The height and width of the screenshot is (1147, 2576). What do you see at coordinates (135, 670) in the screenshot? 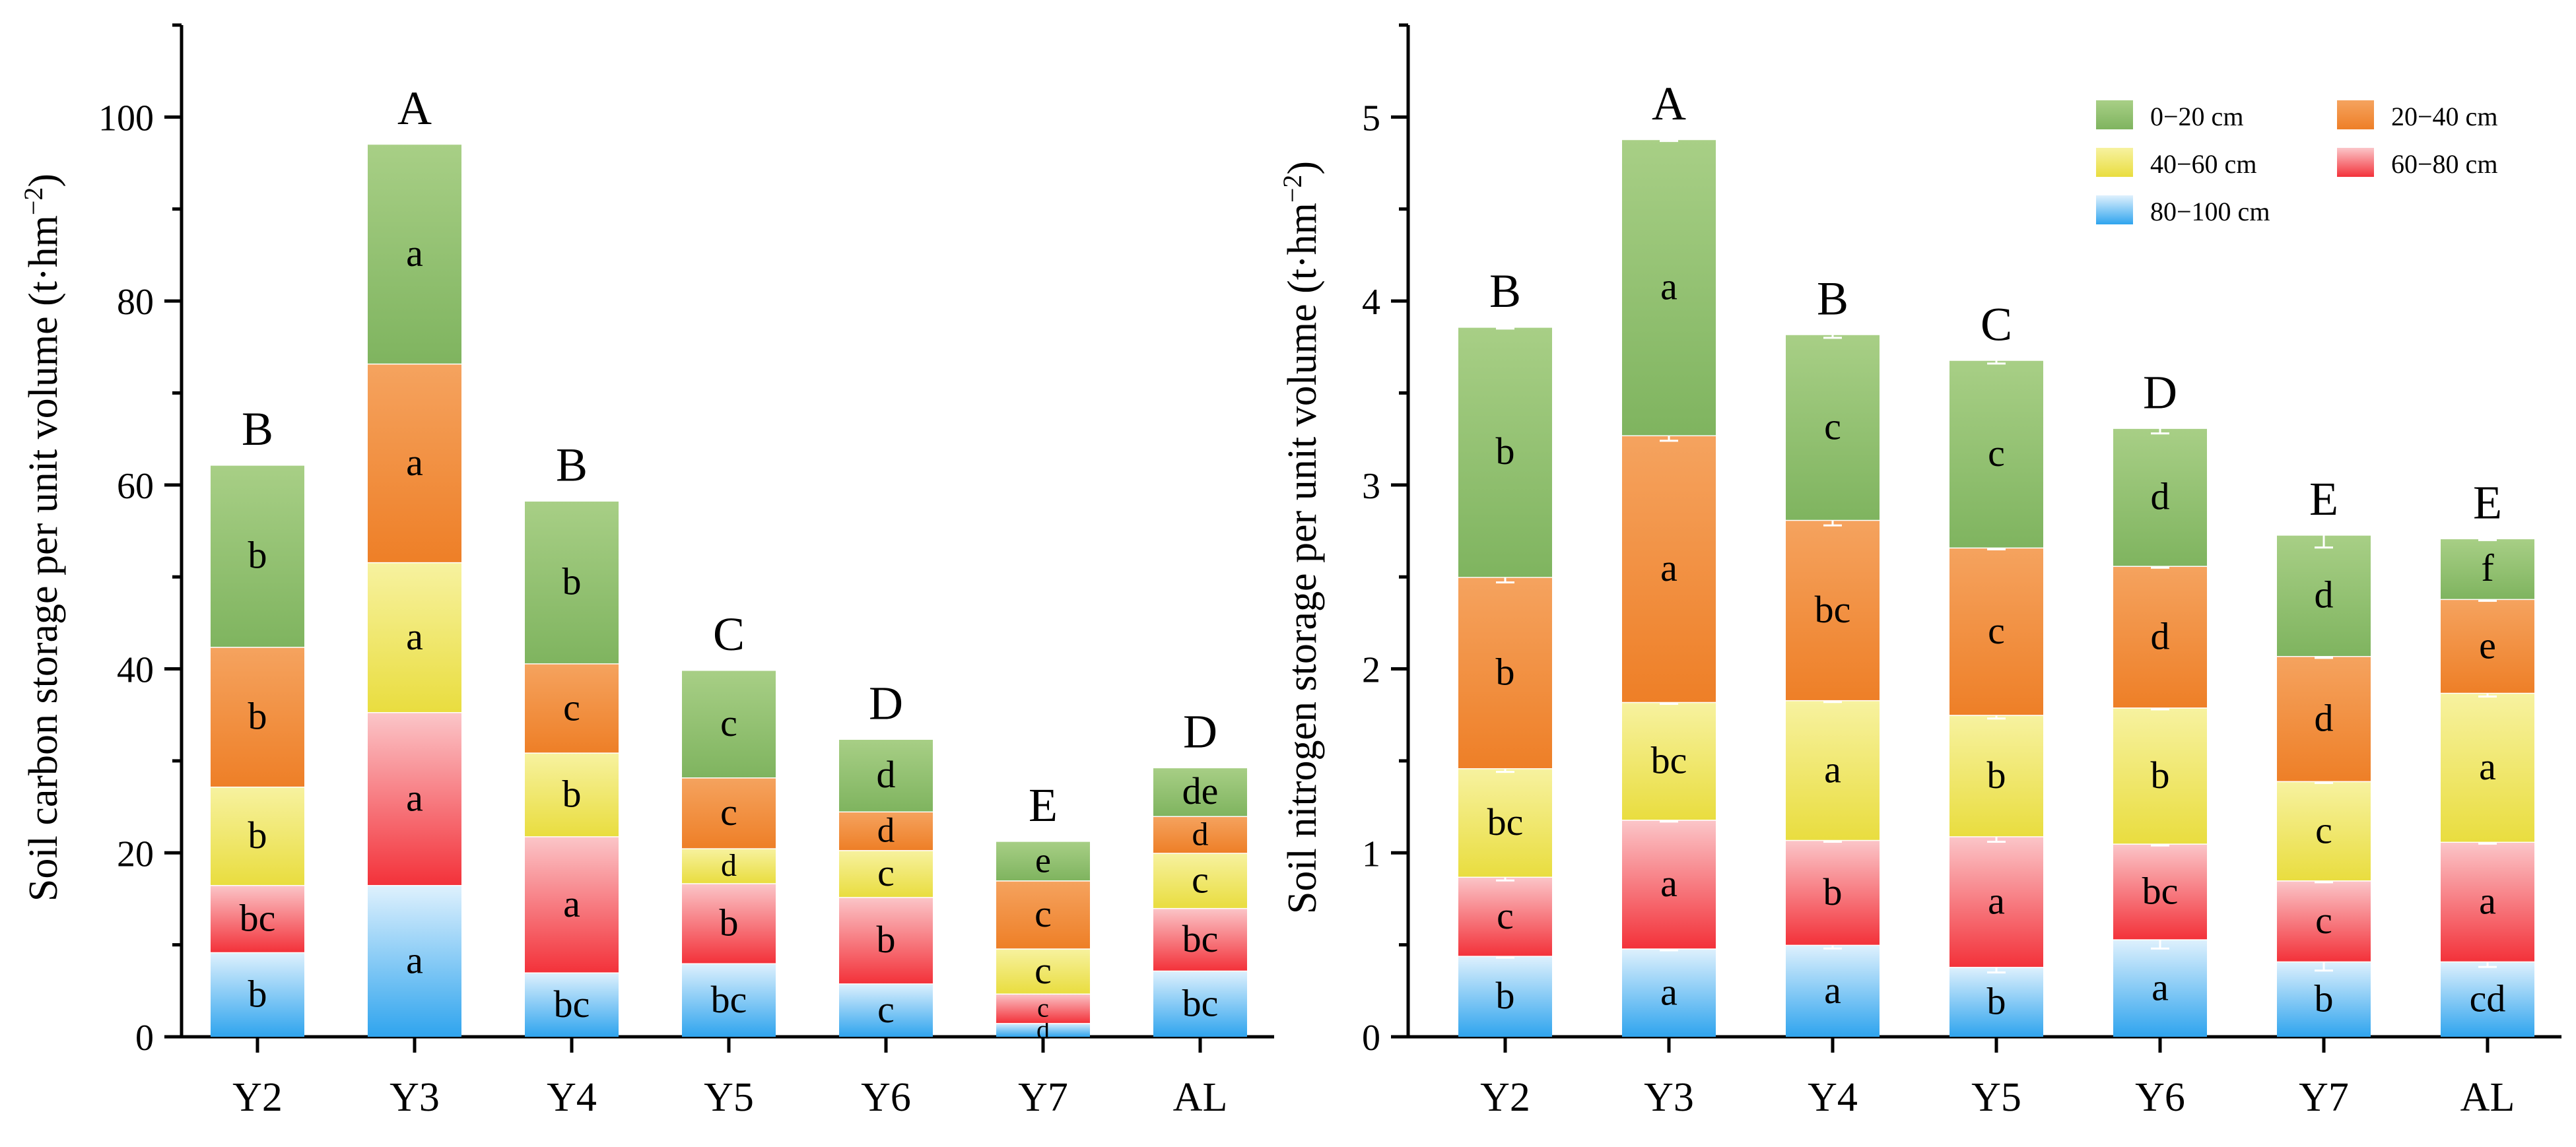
I see `y-tick-label: 40` at bounding box center [135, 670].